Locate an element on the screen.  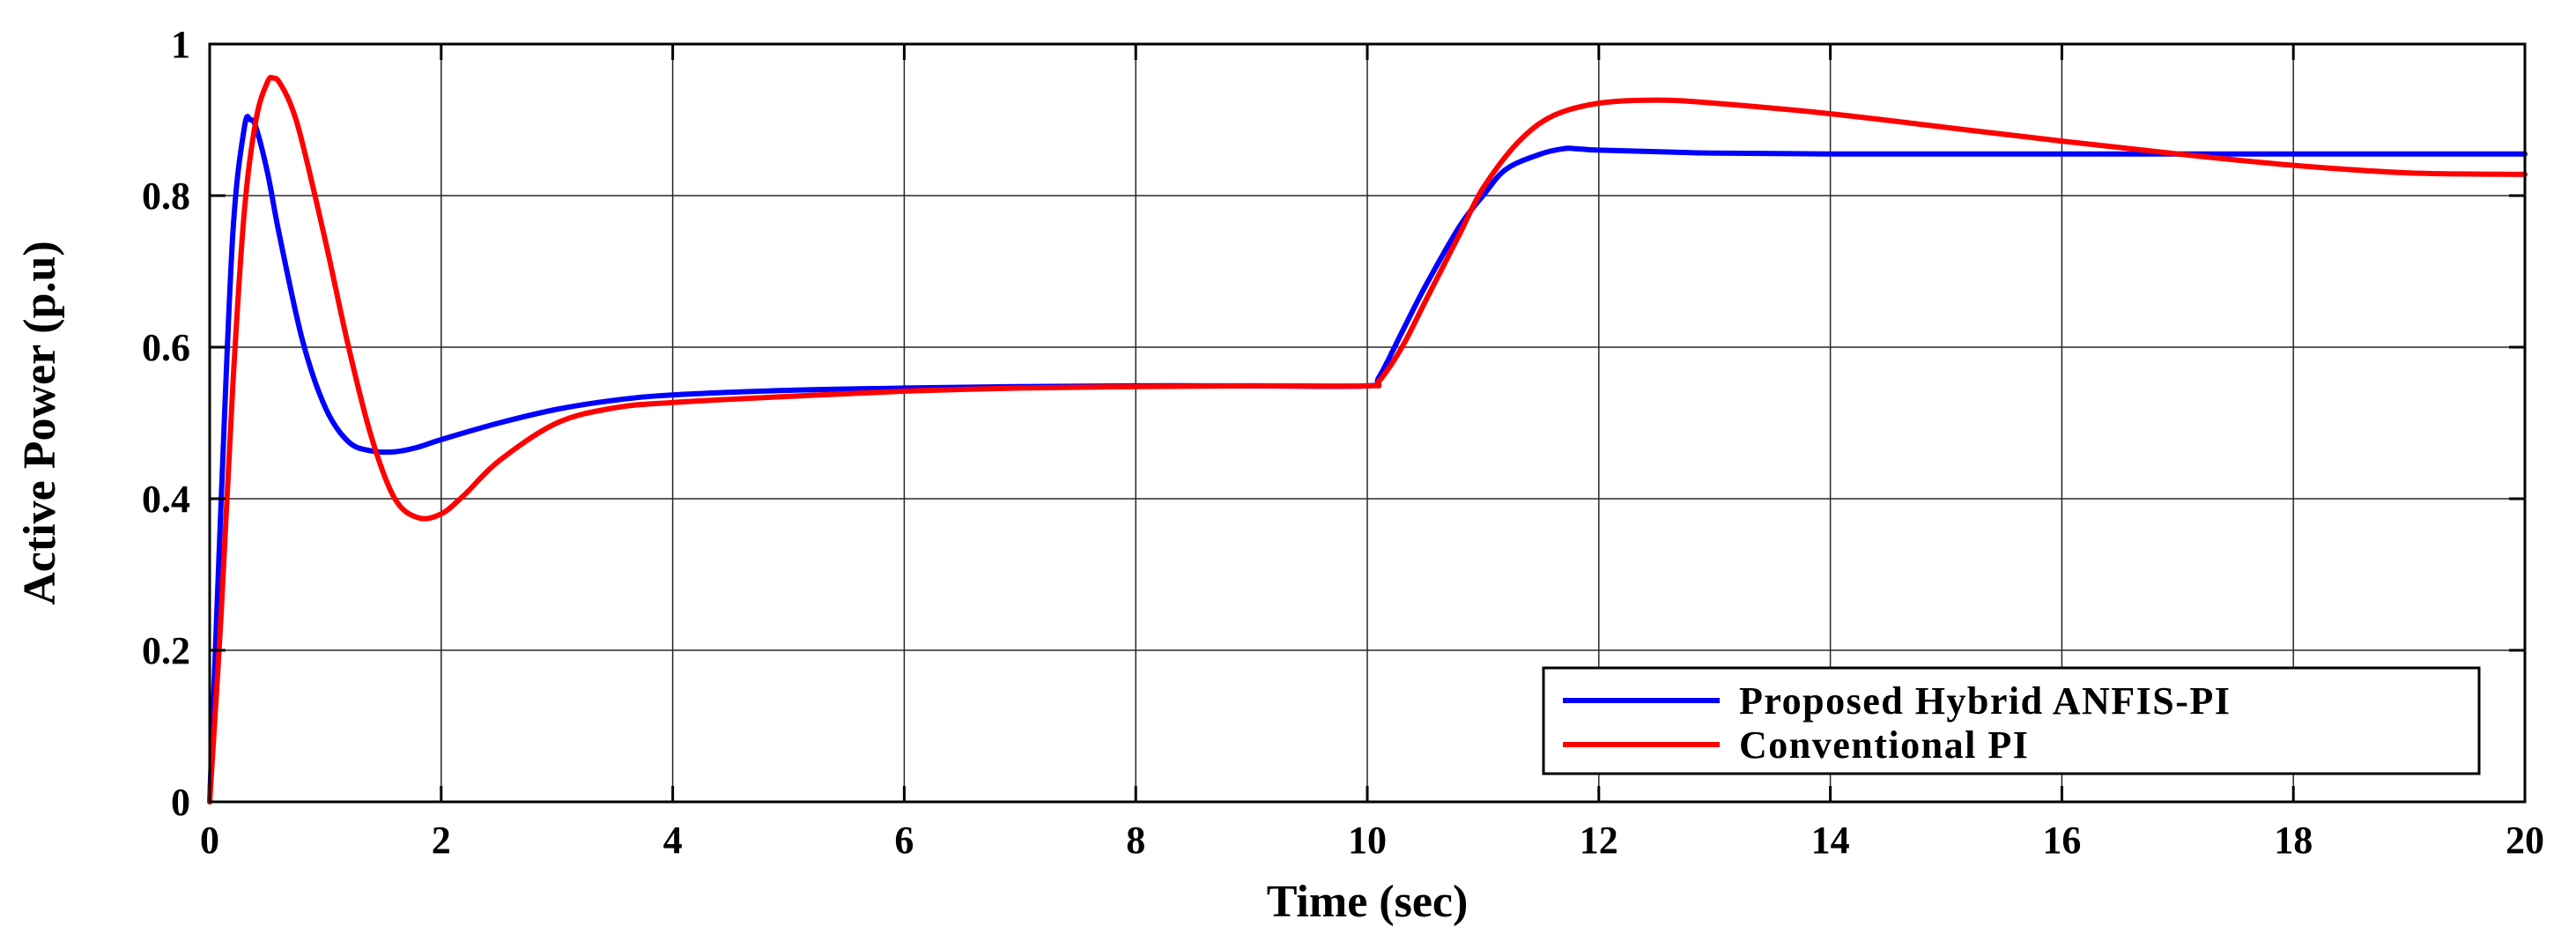
x-axis-label: Time (sec) is located at coordinates (1368, 902).